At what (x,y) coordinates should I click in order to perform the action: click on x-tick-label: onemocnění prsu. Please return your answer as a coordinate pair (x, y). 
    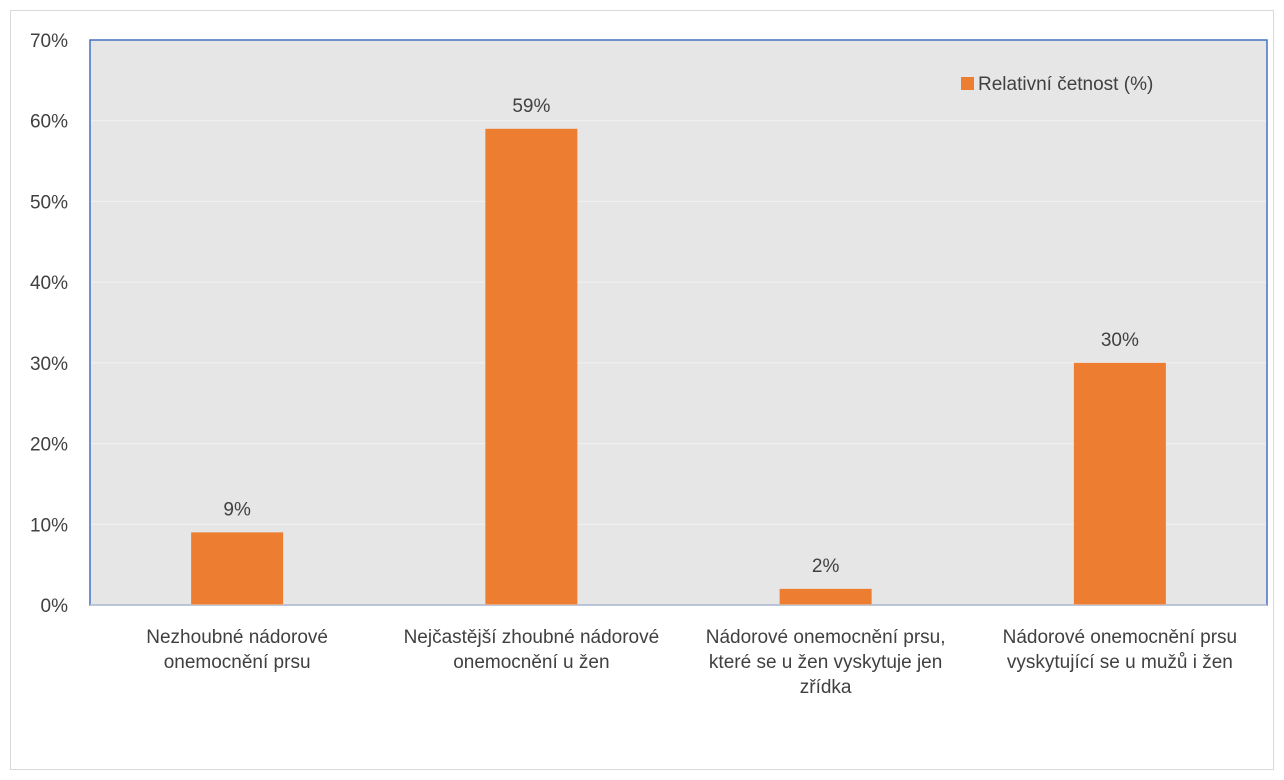
    Looking at the image, I should click on (237, 662).